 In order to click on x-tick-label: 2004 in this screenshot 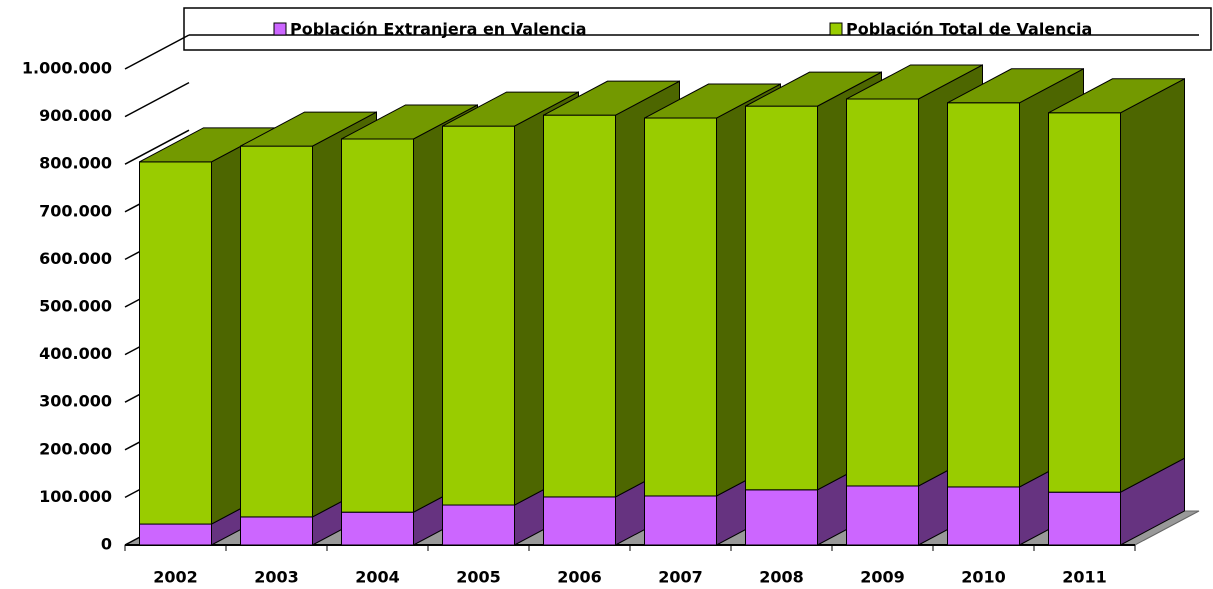, I will do `click(377, 577)`.